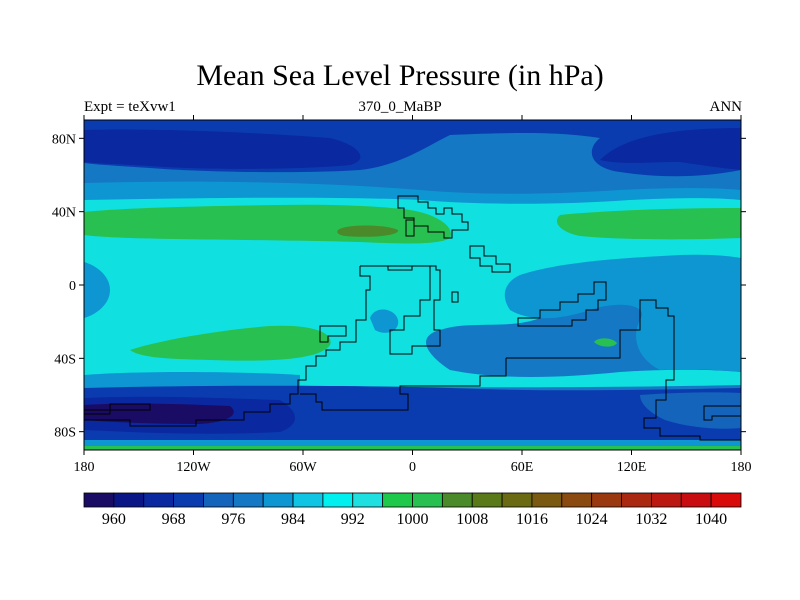  Describe the element at coordinates (412, 510) in the screenshot. I see `colorbar: 960 968 976 984 992 1000 1008 1016 1024 1032 1040` at that location.